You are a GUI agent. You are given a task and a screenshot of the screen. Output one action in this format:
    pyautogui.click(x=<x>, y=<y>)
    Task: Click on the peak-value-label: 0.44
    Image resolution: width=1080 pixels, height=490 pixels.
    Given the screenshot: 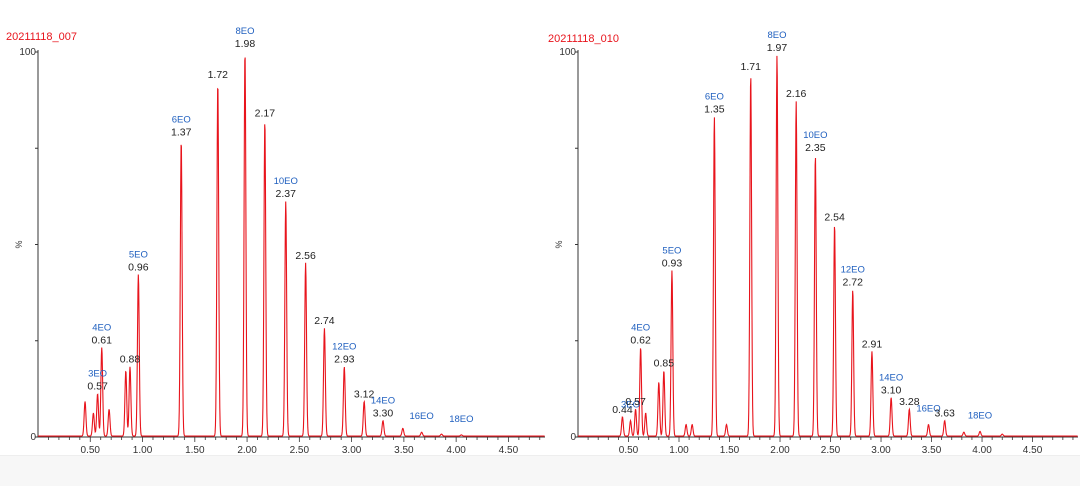 What is the action you would take?
    pyautogui.click(x=622, y=410)
    